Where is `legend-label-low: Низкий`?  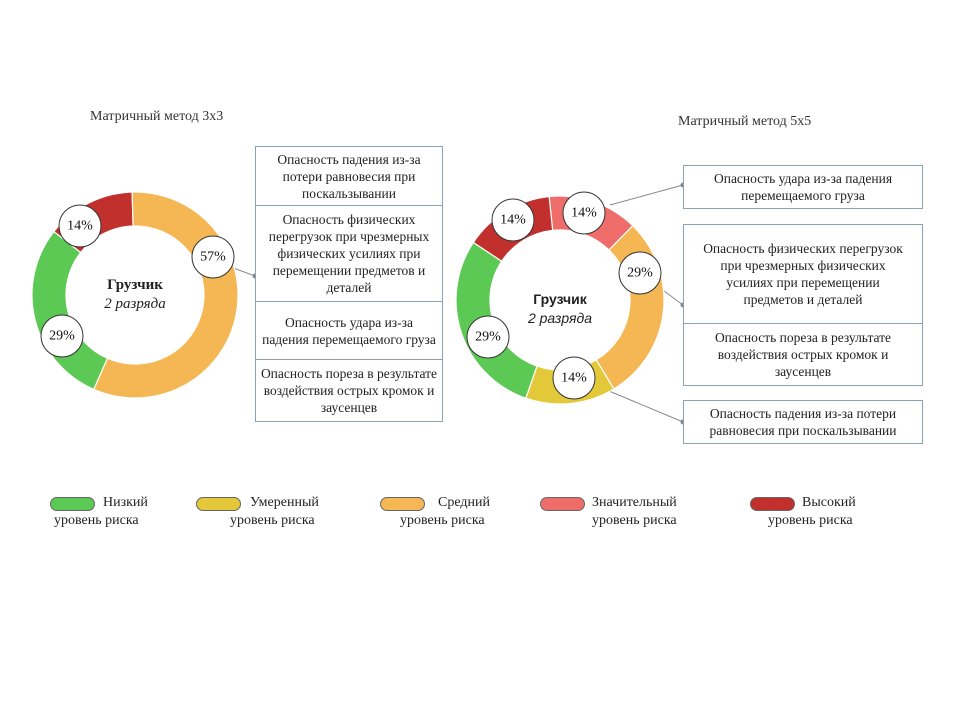 legend-label-low: Низкий is located at coordinates (125, 502).